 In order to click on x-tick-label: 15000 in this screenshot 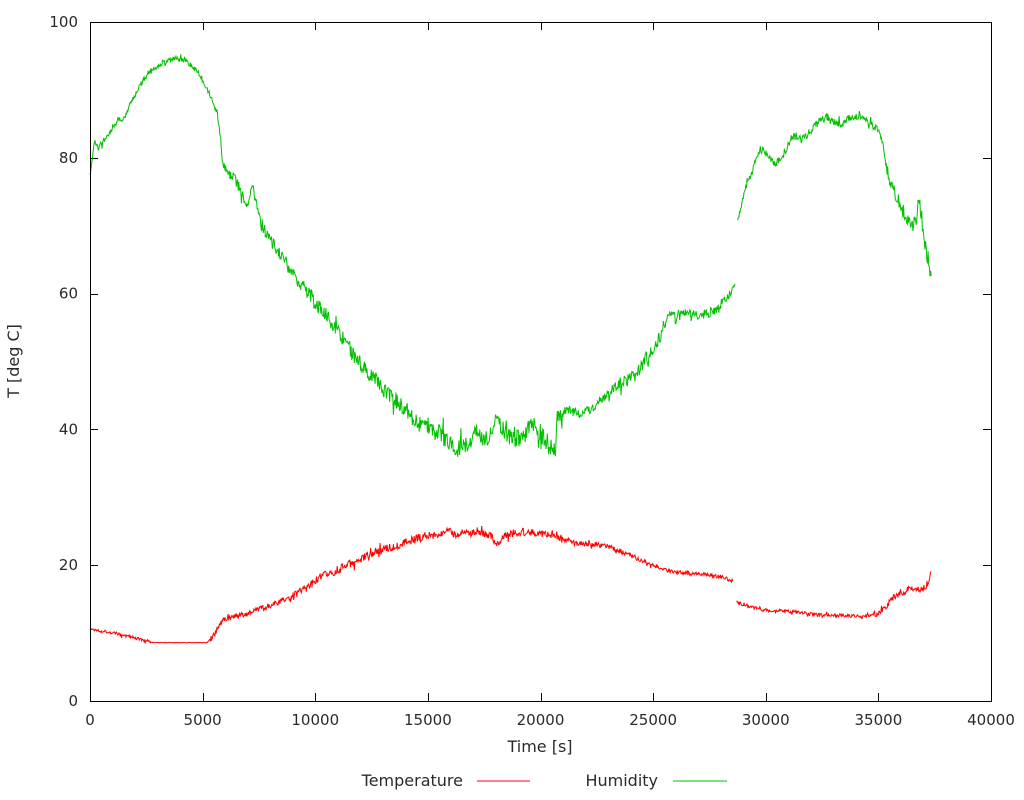, I will do `click(428, 720)`.